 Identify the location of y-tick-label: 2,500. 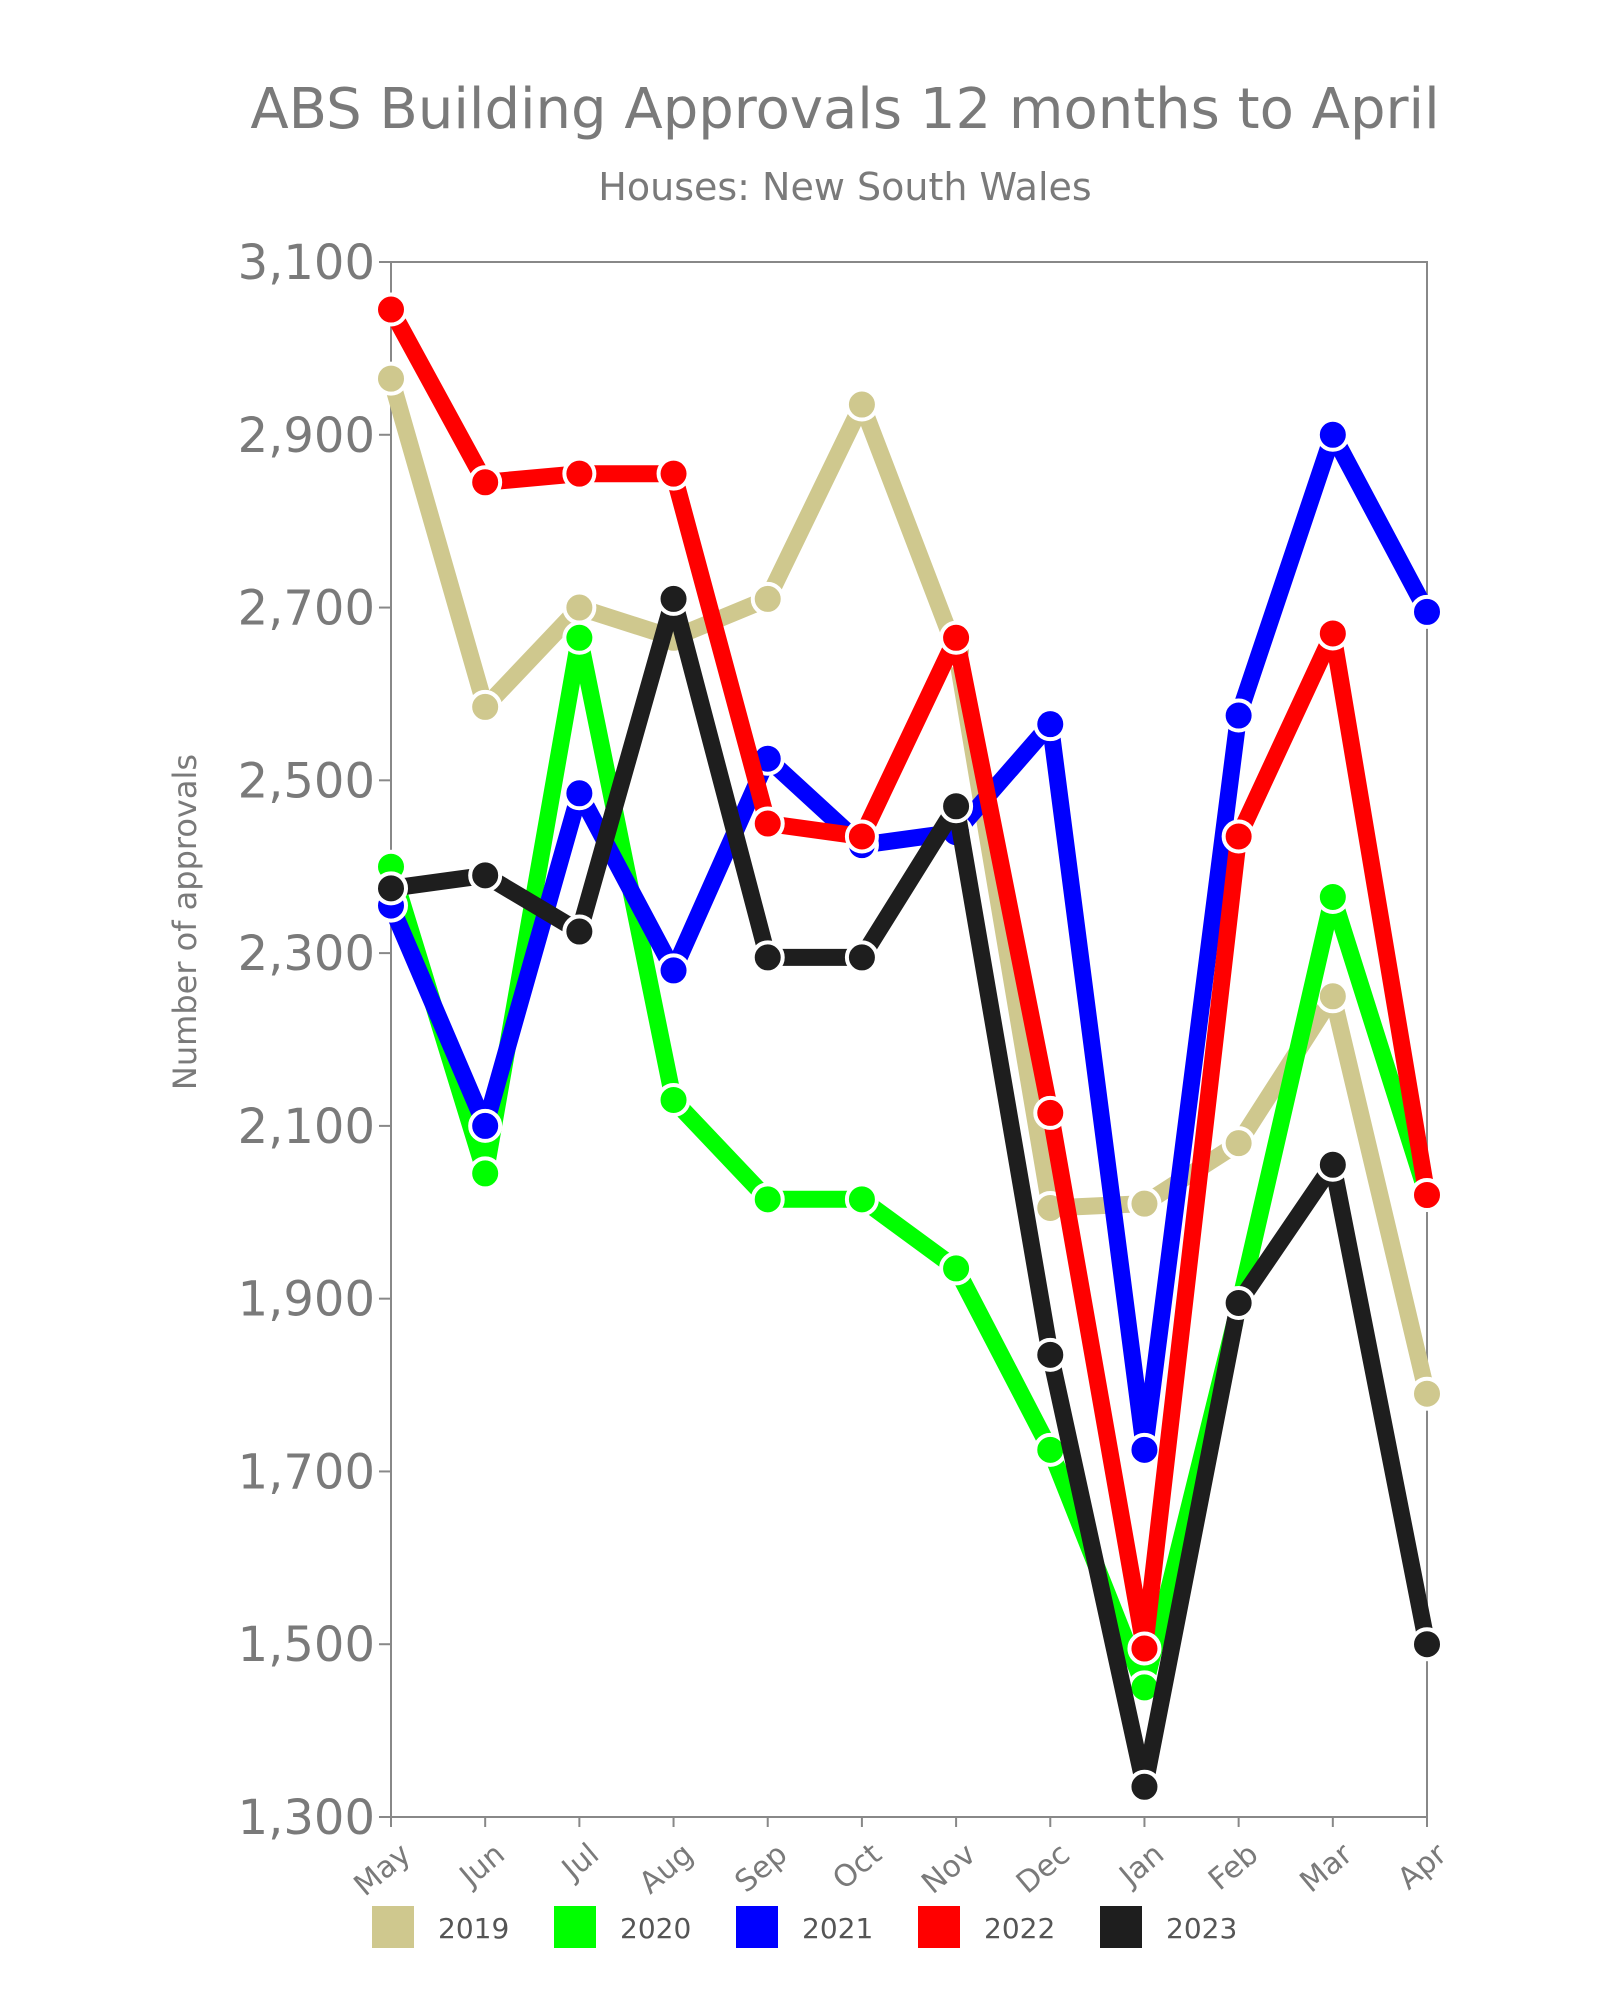
(306, 781).